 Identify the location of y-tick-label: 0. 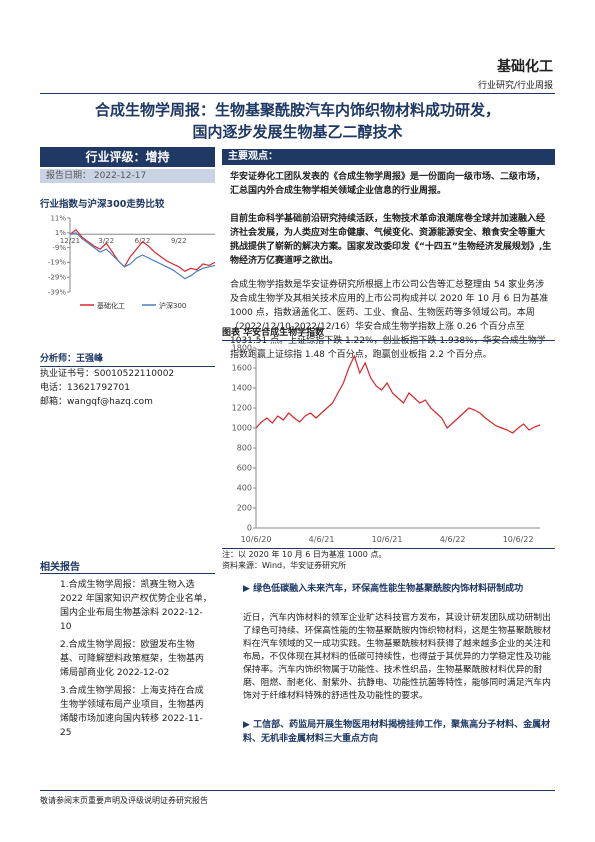
(249, 528).